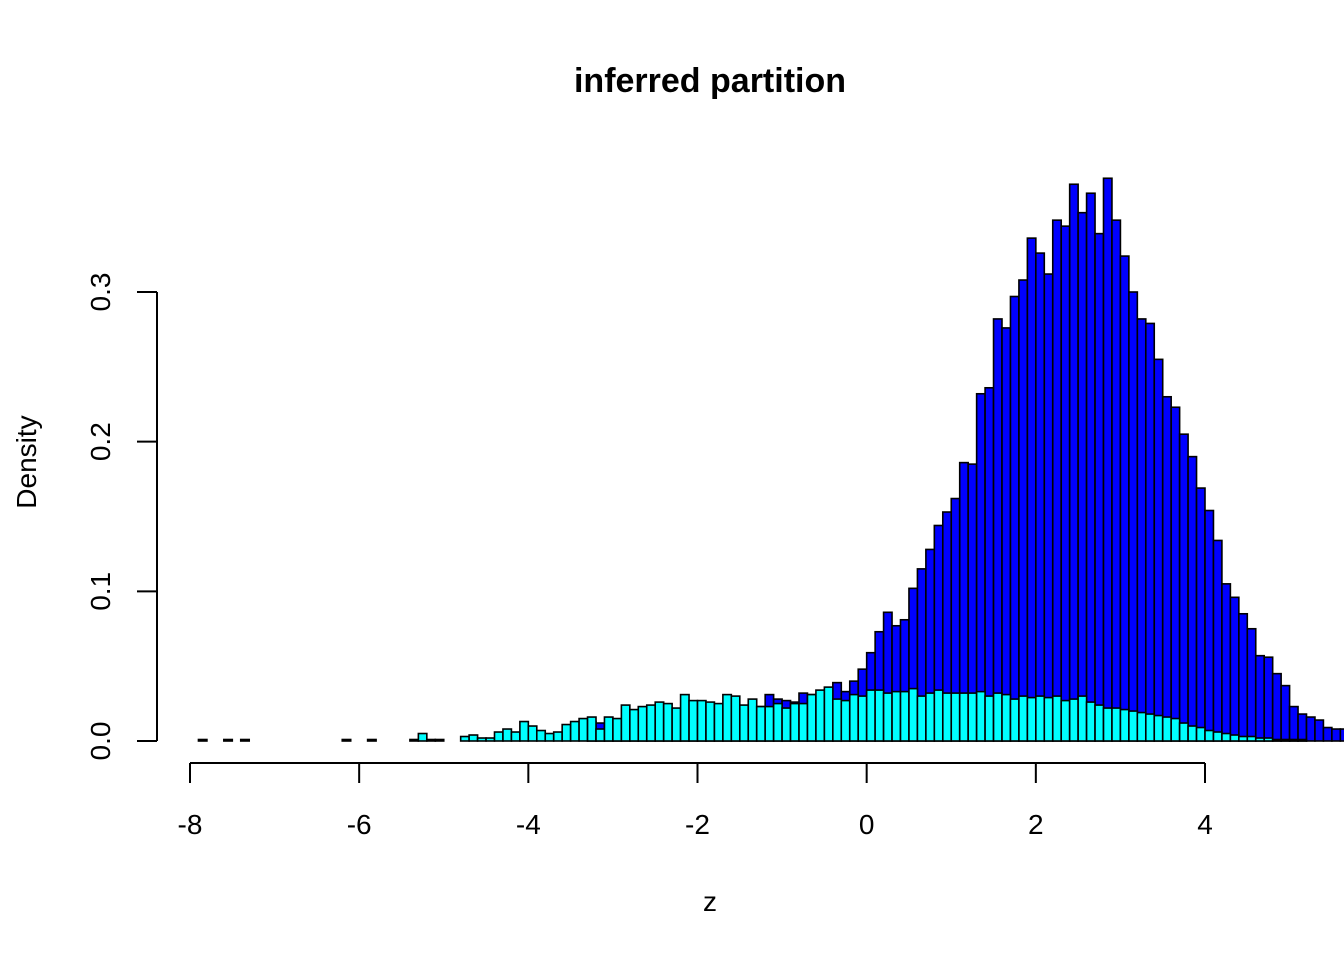 The width and height of the screenshot is (1344, 960). What do you see at coordinates (867, 824) in the screenshot?
I see `x-tick-label: 0` at bounding box center [867, 824].